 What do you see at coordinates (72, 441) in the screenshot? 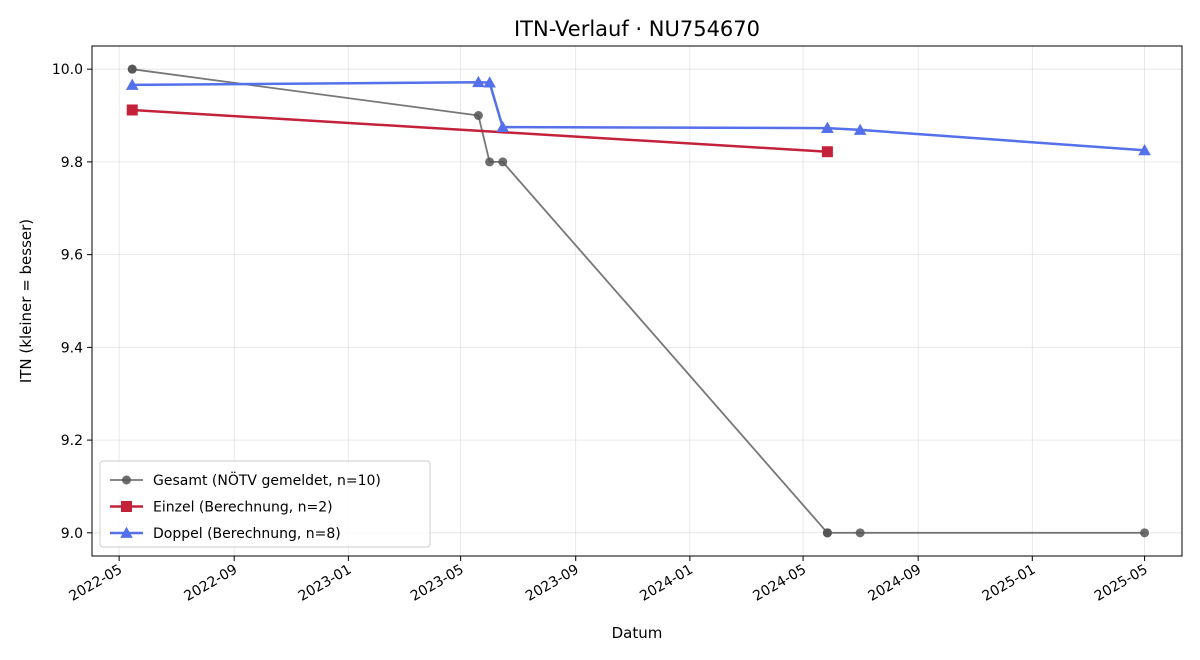
I see `y-tick-label: 9.2` at bounding box center [72, 441].